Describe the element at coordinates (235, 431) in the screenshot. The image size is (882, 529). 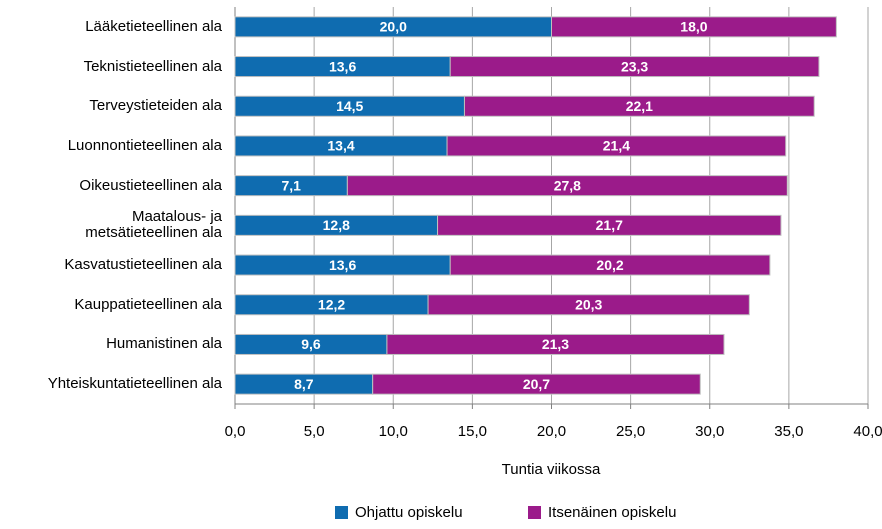
I see `x-tick-label: 0,0` at that location.